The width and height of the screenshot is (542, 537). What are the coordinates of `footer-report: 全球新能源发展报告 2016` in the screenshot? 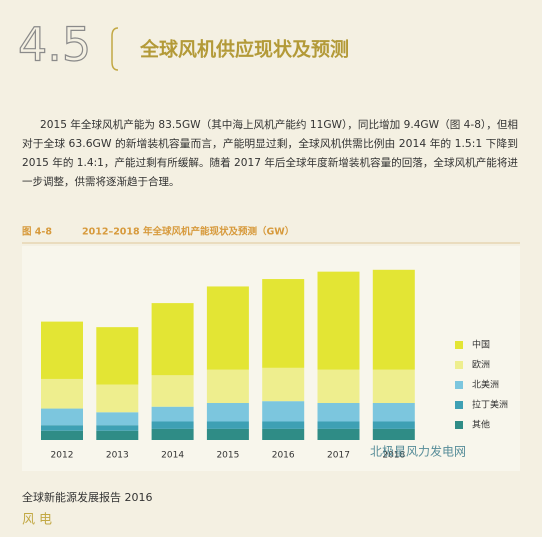 It's located at (87, 497).